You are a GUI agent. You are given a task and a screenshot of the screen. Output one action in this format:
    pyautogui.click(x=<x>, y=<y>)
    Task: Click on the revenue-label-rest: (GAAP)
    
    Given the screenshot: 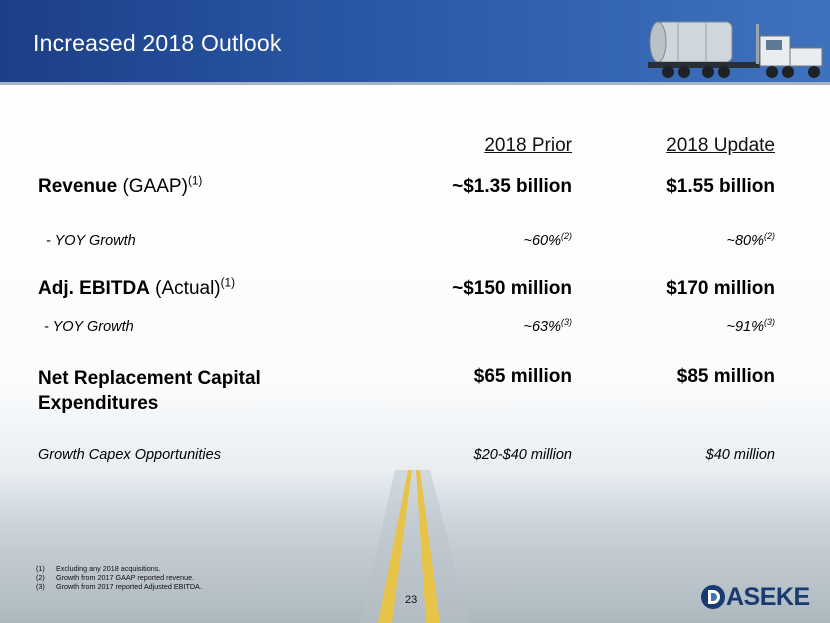 What is the action you would take?
    pyautogui.click(x=152, y=186)
    